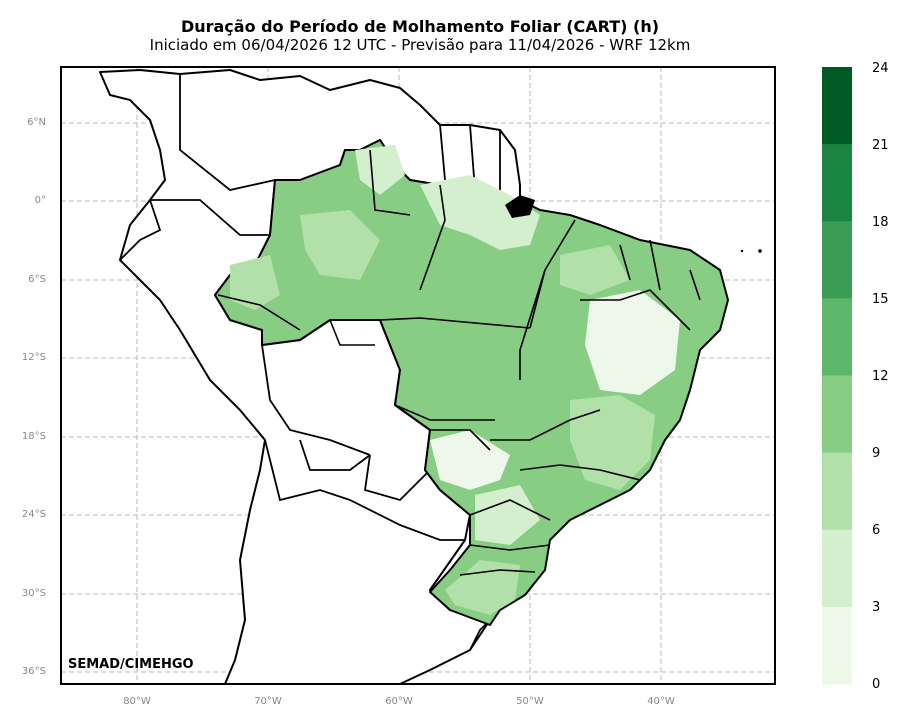 This screenshot has width=909, height=727. Describe the element at coordinates (140, 230) in the screenshot. I see `border-ecuador` at that location.